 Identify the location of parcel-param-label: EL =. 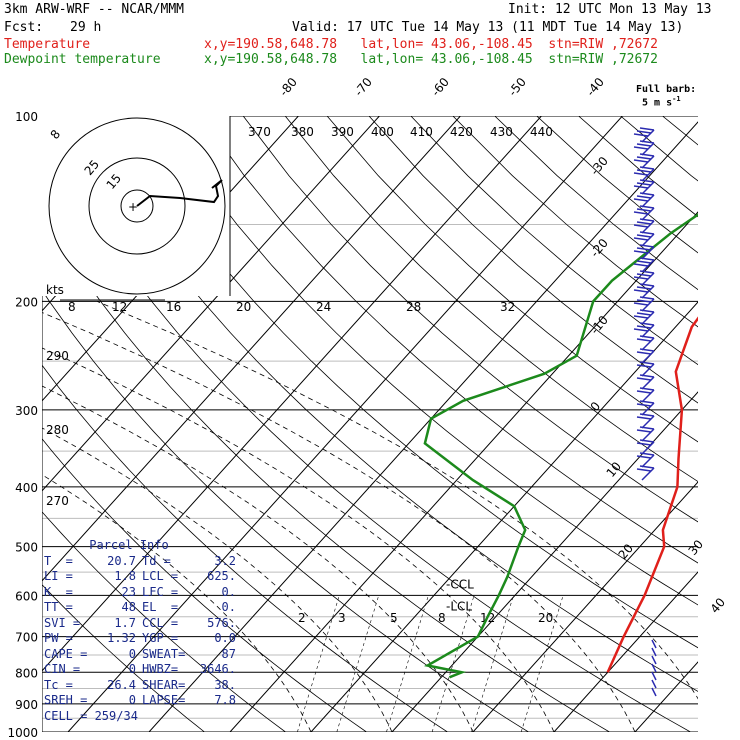
(160, 607).